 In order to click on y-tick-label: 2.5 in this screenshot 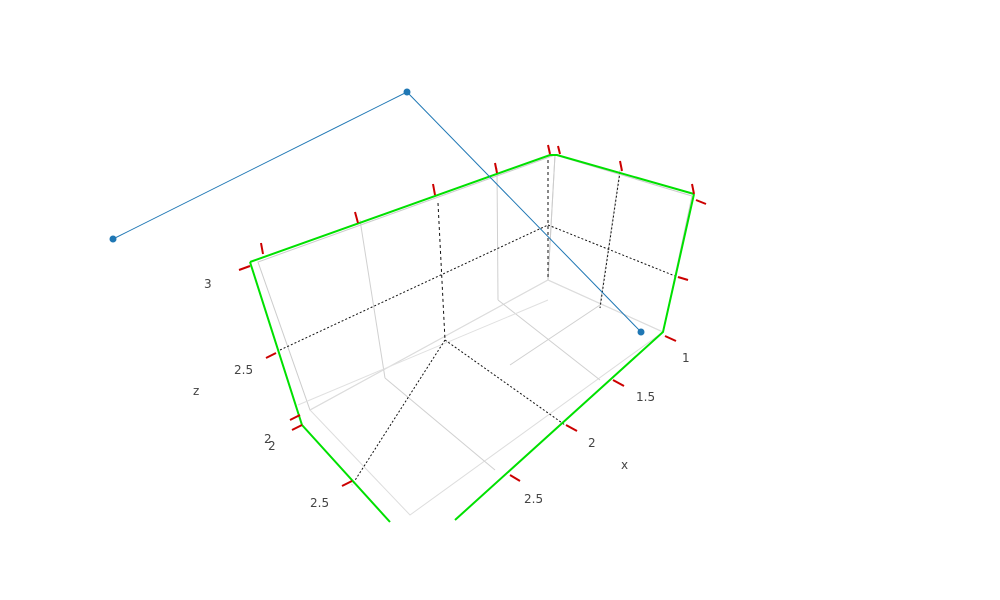, I will do `click(319, 503)`.